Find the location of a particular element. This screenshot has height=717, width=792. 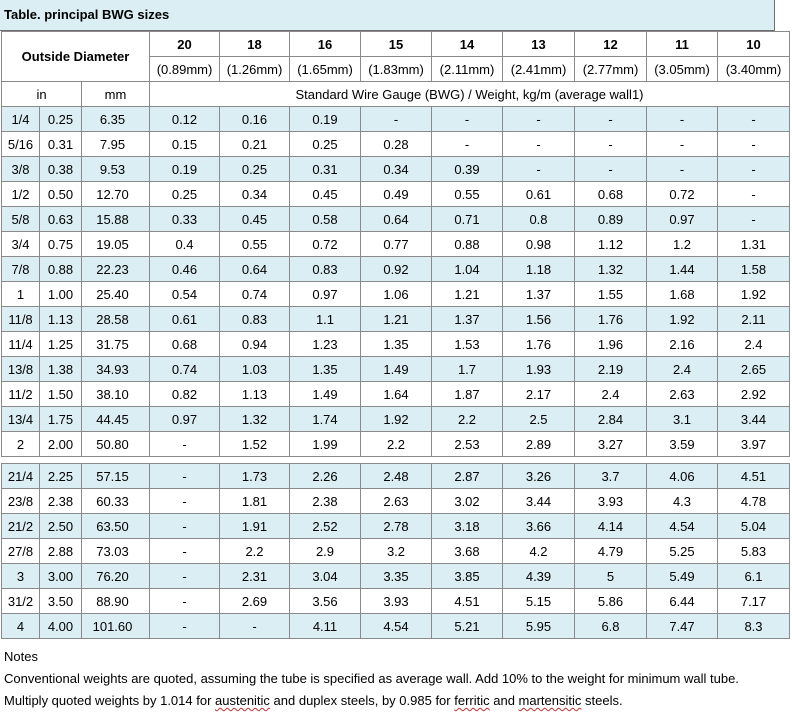

weight-cell: 0.97 is located at coordinates (682, 219).